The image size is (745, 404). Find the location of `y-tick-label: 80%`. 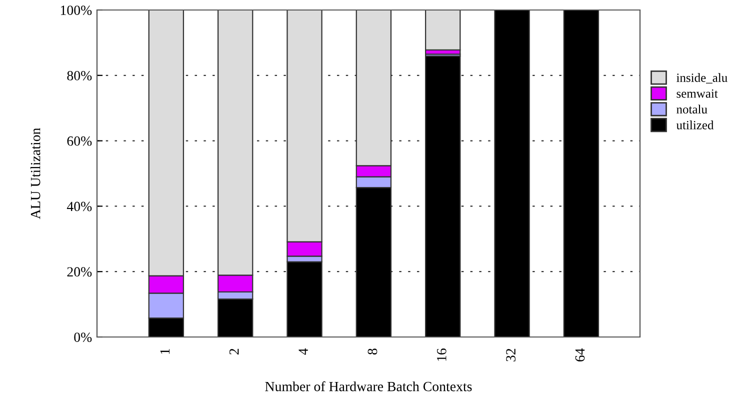

y-tick-label: 80% is located at coordinates (79, 75).